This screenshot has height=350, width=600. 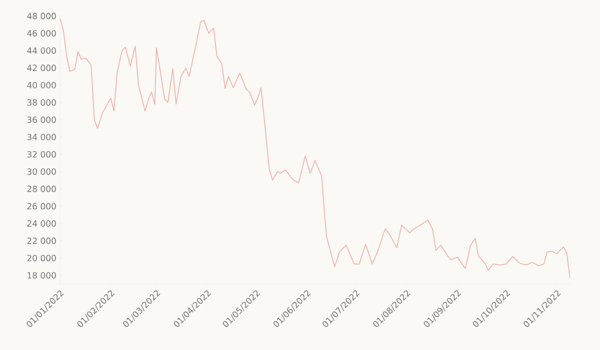 What do you see at coordinates (41, 119) in the screenshot?
I see `y-tick-label: 36 000` at bounding box center [41, 119].